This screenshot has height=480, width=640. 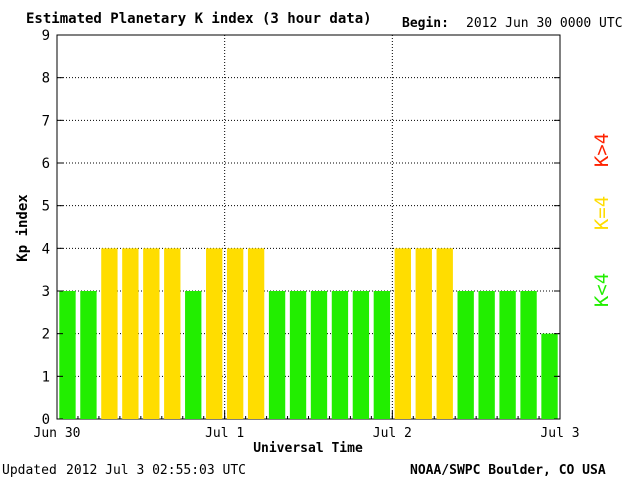 What do you see at coordinates (46, 207) in the screenshot?
I see `y-tick-label: 5` at bounding box center [46, 207].